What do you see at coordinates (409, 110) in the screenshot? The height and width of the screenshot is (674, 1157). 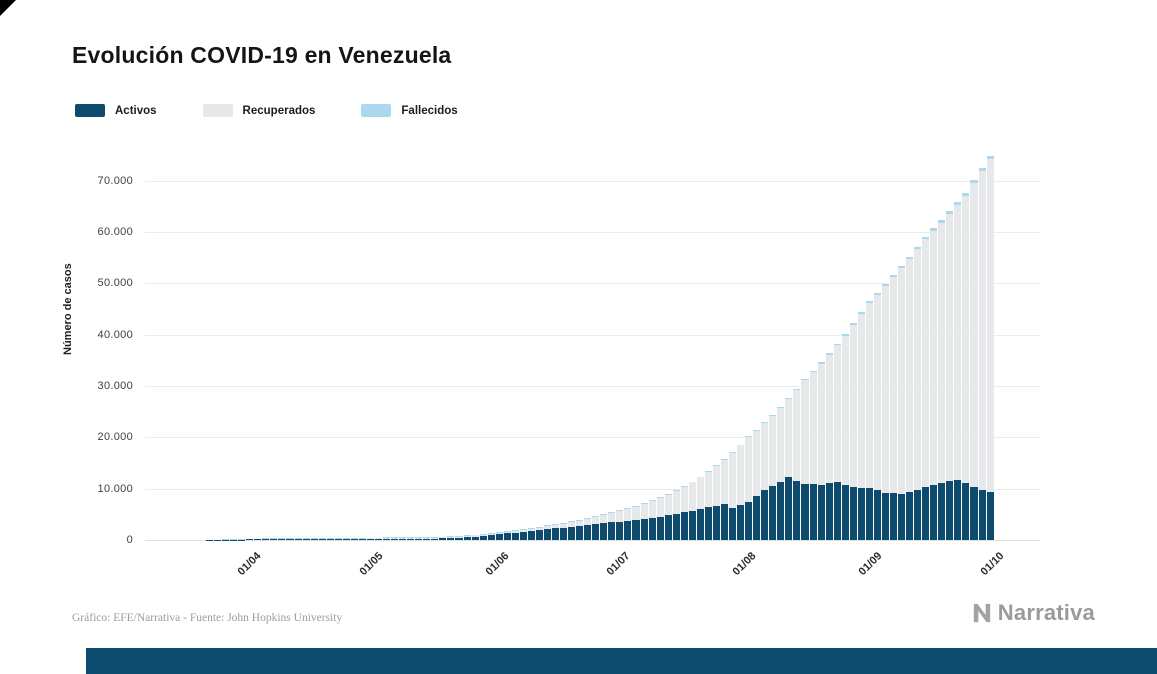 I see `legend-item-fallecidos: Fallecidos` at bounding box center [409, 110].